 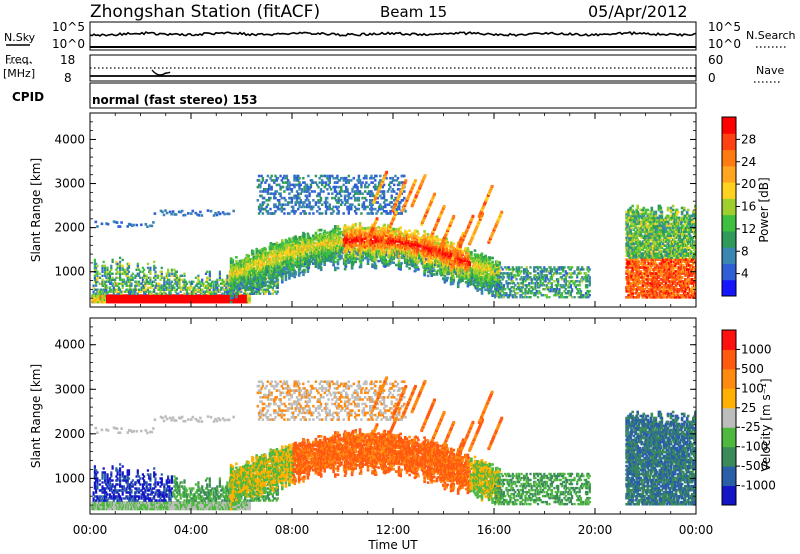 I want to click on date-label: 05/Apr/2012, so click(x=638, y=11).